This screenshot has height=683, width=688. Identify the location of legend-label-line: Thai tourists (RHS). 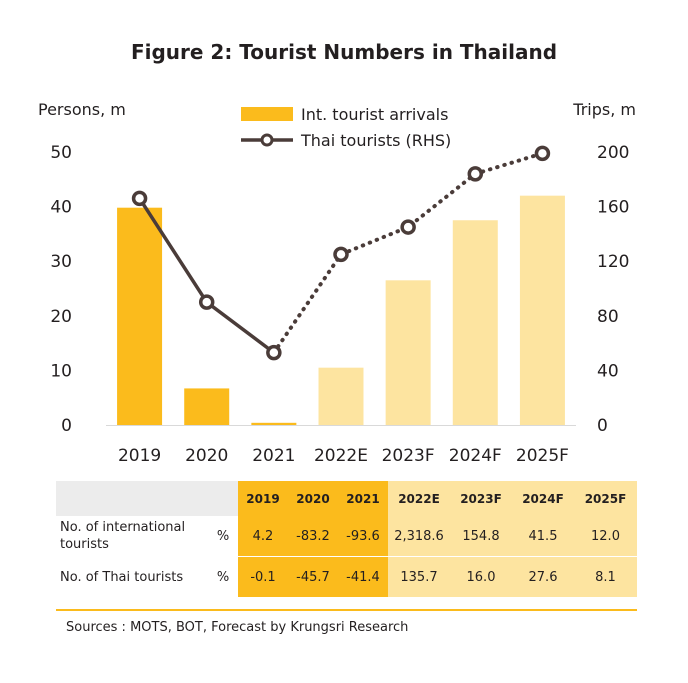
(375, 140).